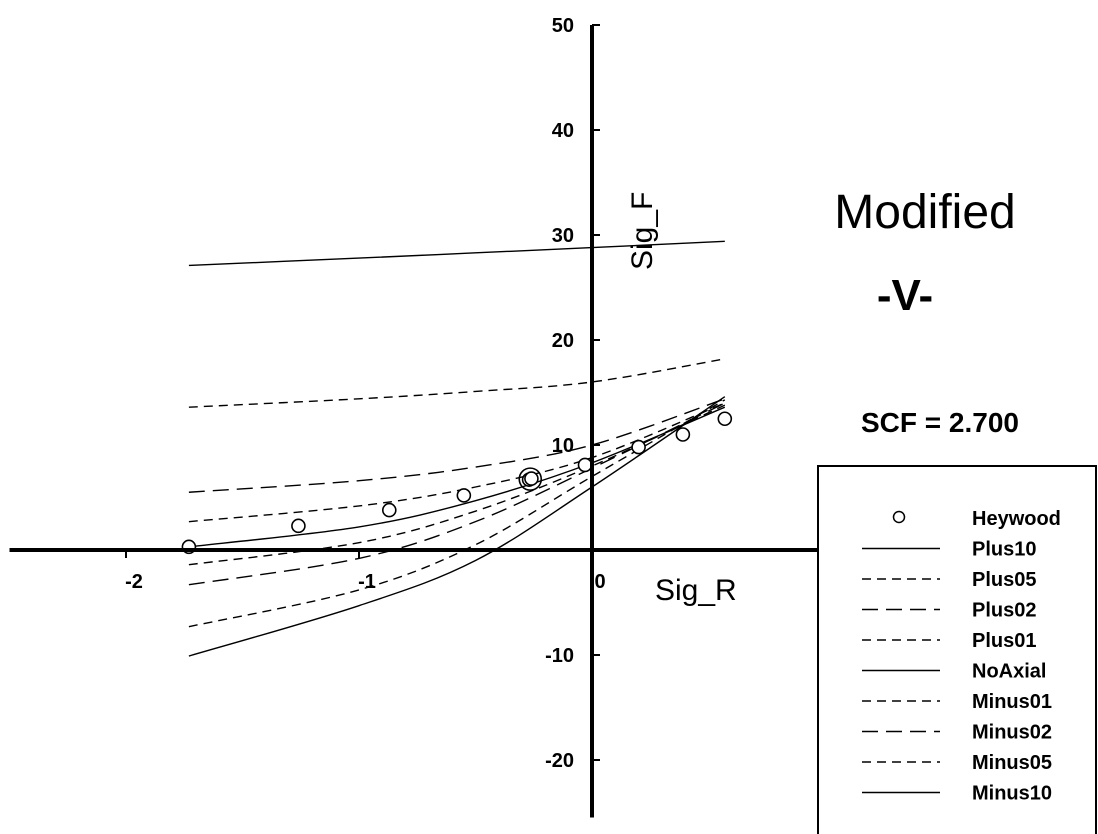 This screenshot has height=834, width=1098. What do you see at coordinates (456, 383) in the screenshot?
I see `series-line-plus05` at bounding box center [456, 383].